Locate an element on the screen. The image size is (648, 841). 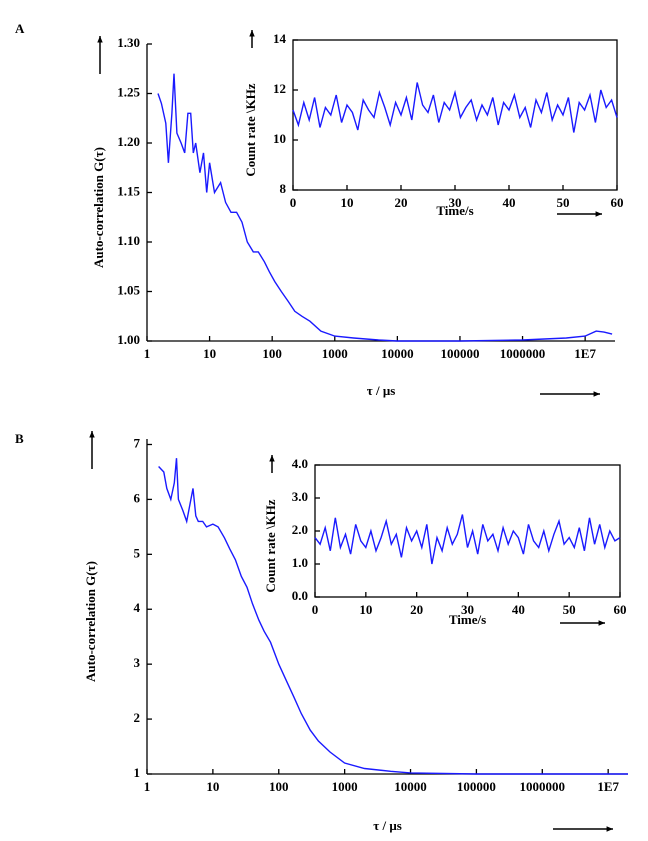
y-tick-label: 1 is located at coordinates (137, 772).